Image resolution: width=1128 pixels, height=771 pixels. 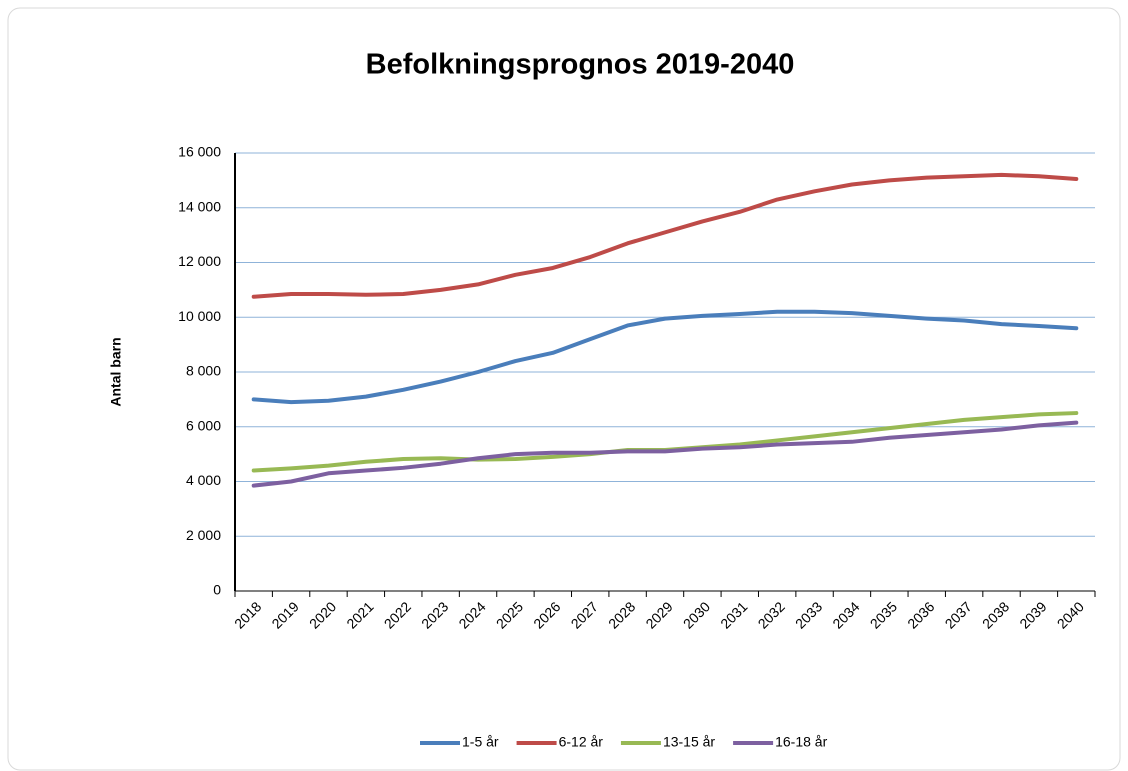 What do you see at coordinates (801, 742) in the screenshot?
I see `legend-label: 16-18 år` at bounding box center [801, 742].